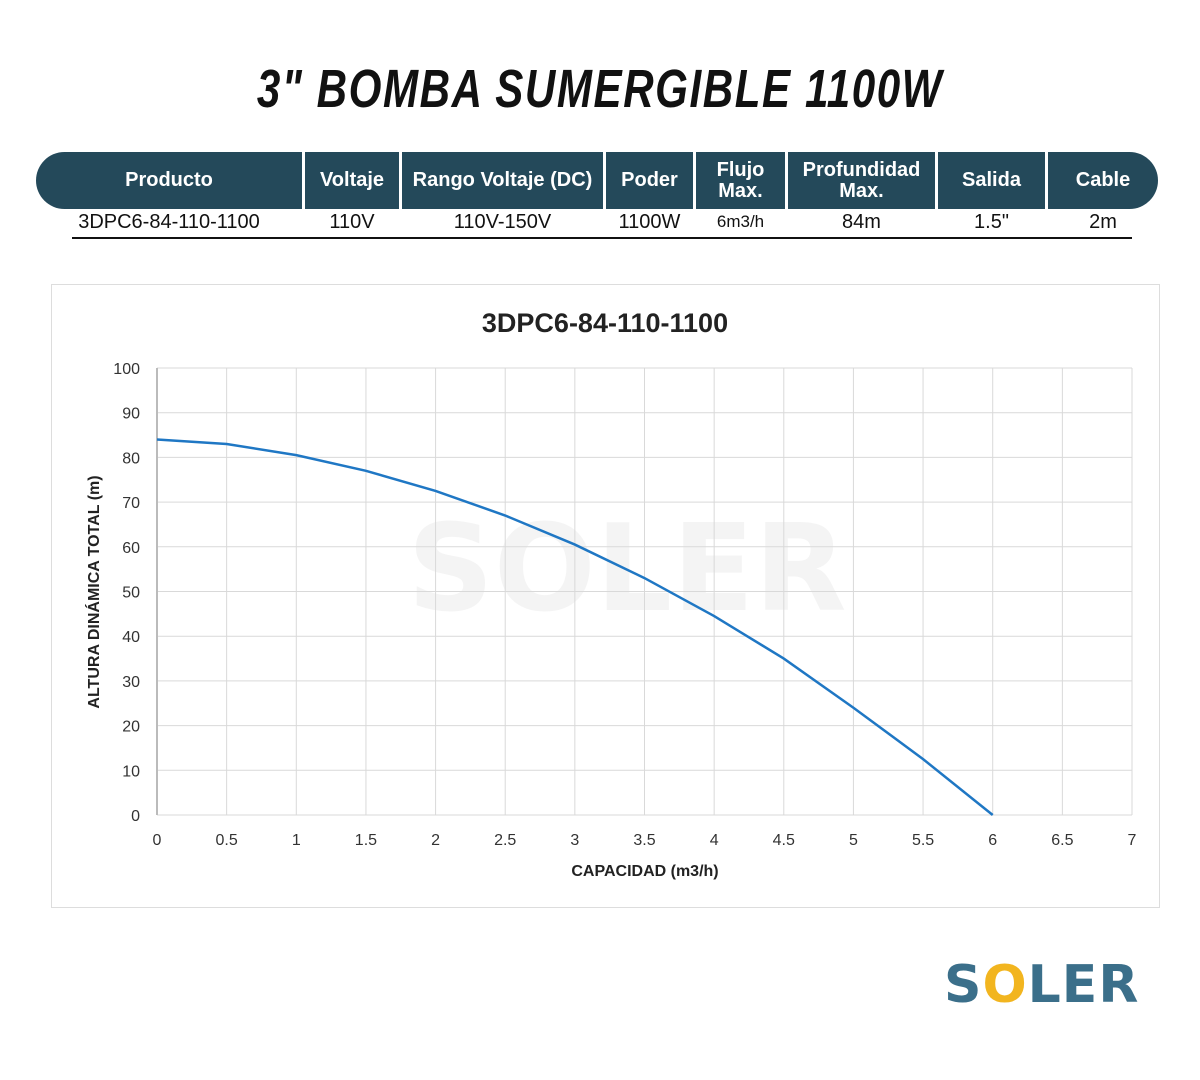 The image size is (1200, 1080). What do you see at coordinates (131, 771) in the screenshot?
I see `y-tick-label: 10` at bounding box center [131, 771].